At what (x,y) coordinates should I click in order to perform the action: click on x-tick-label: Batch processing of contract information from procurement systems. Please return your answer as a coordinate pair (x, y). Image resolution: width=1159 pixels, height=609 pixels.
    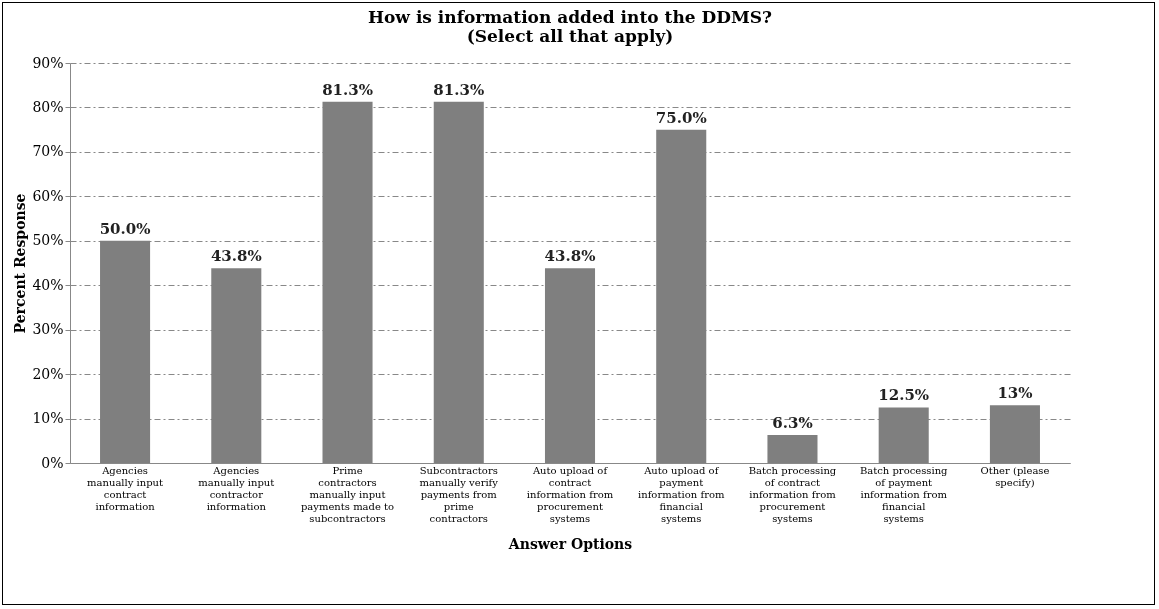
    Looking at the image, I should click on (792, 494).